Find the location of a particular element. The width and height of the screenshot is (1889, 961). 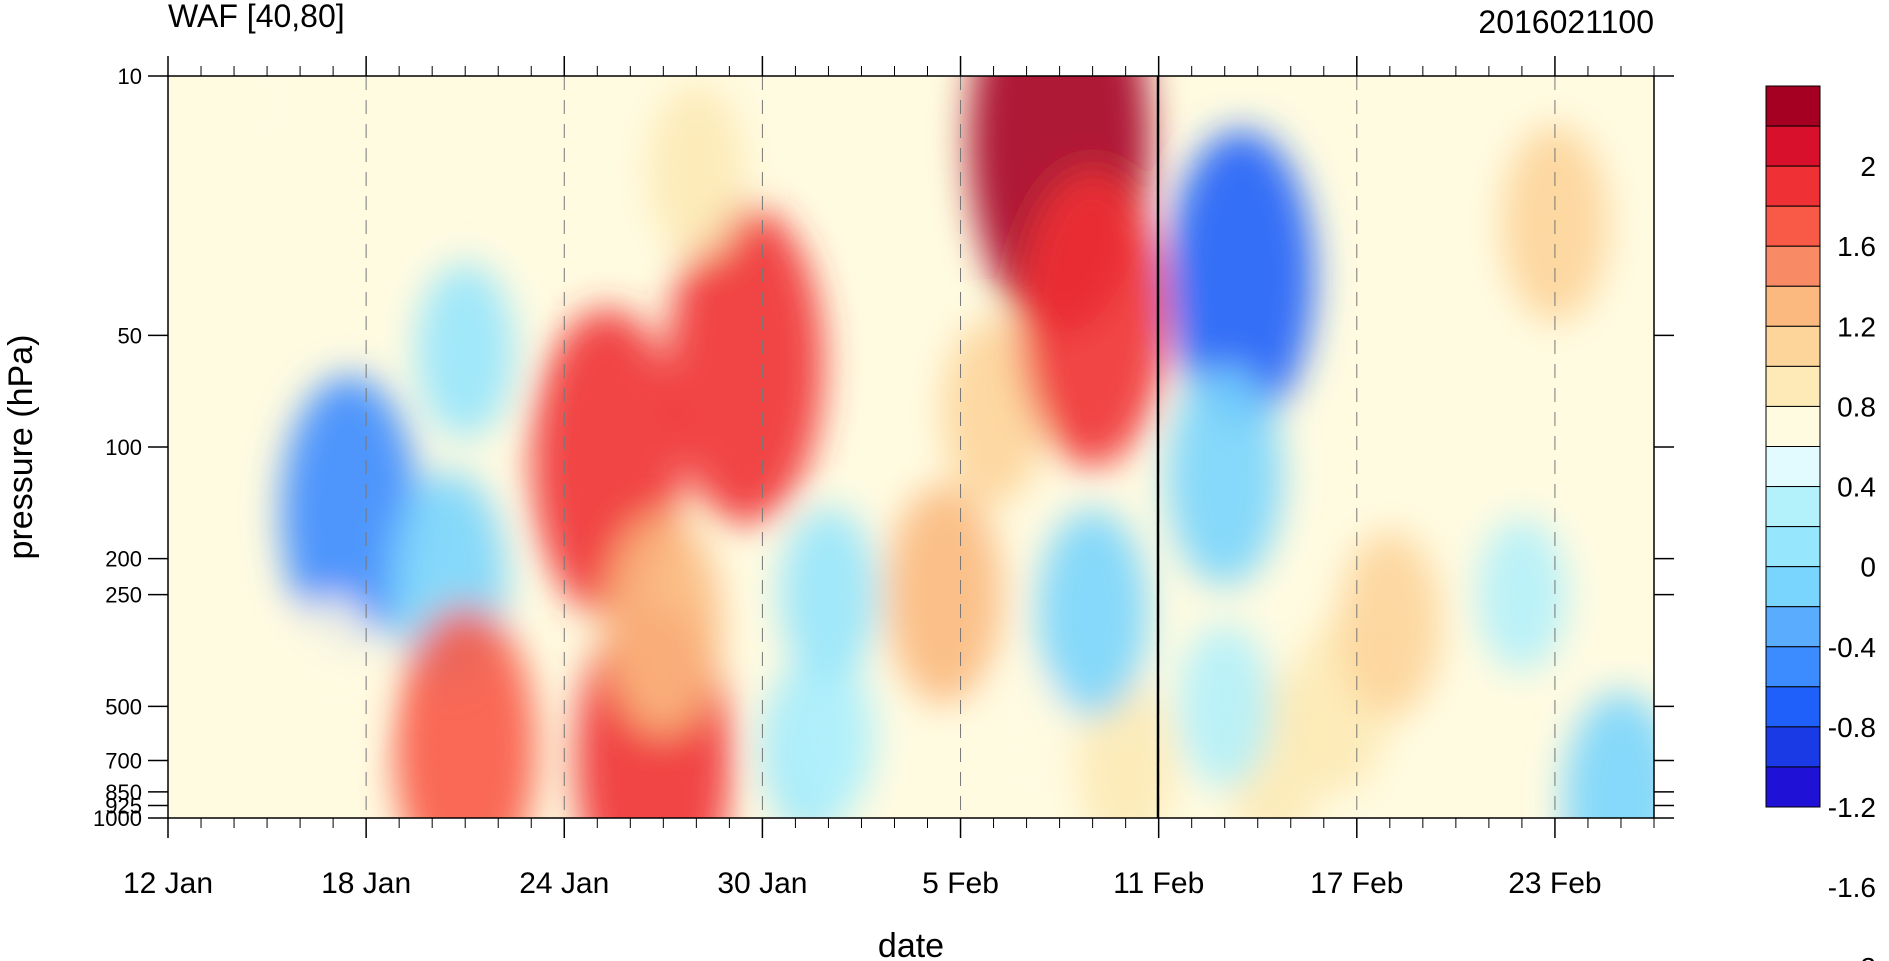

y-tick-label: 250 is located at coordinates (123, 595).